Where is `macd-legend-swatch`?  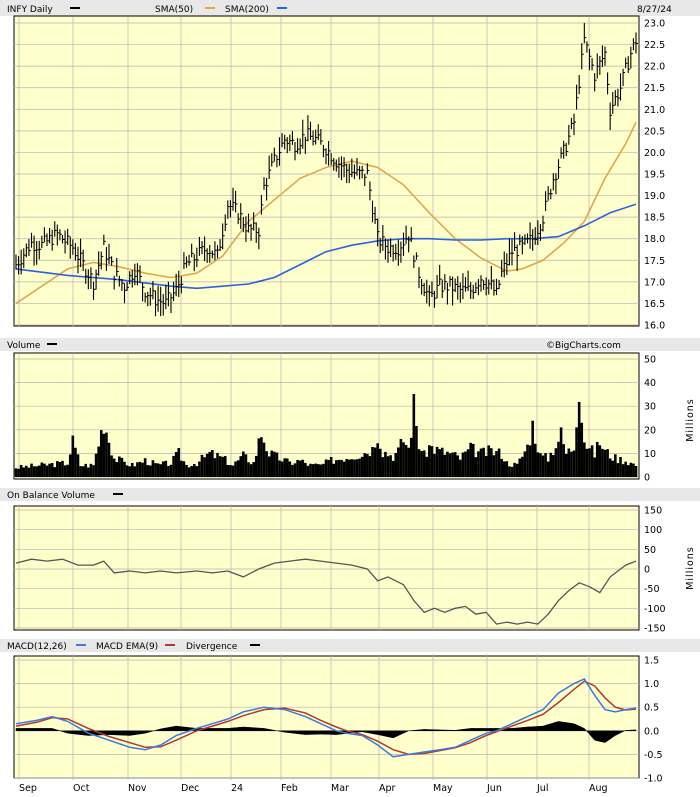
macd-legend-swatch is located at coordinates (81, 645).